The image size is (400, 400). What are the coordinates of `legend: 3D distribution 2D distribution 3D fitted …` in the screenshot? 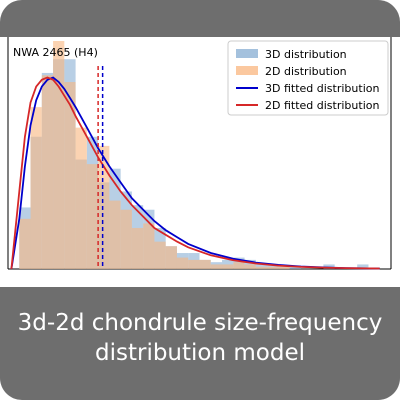 It's located at (308, 78).